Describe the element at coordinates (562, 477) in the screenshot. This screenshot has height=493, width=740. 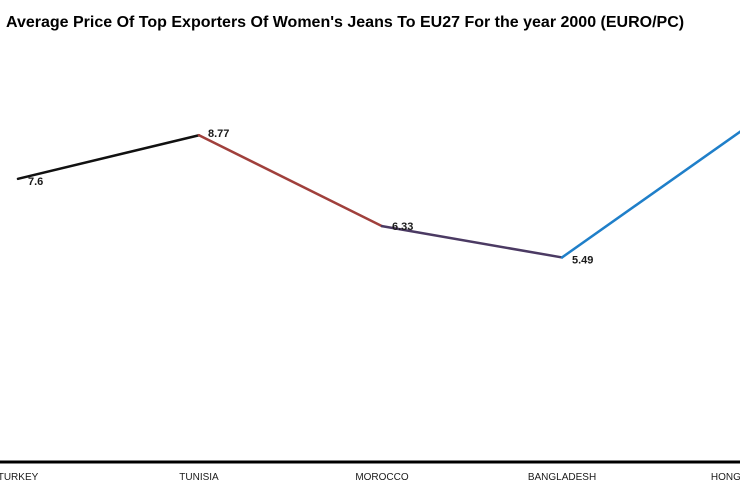
I see `x-tick-label: BANGLADESH` at that location.